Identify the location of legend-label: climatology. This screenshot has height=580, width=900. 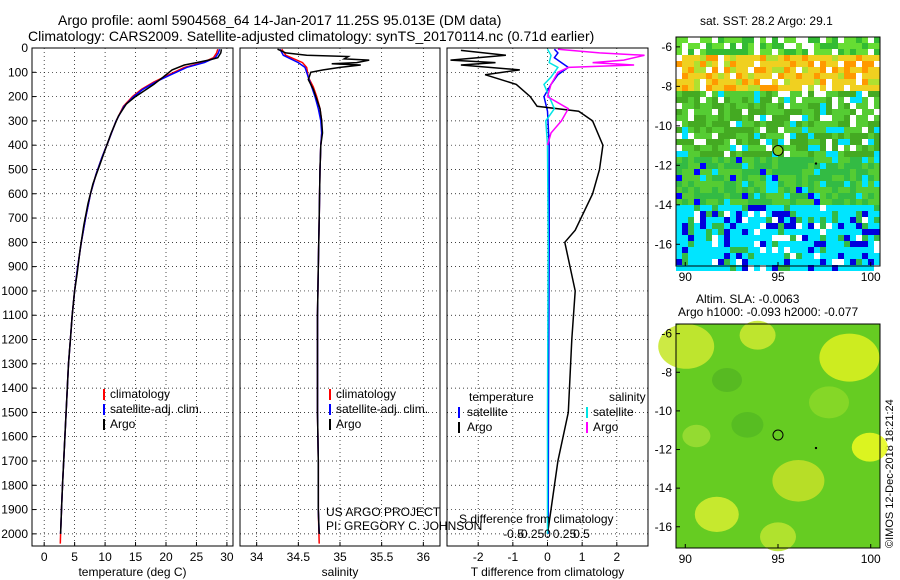
(366, 394).